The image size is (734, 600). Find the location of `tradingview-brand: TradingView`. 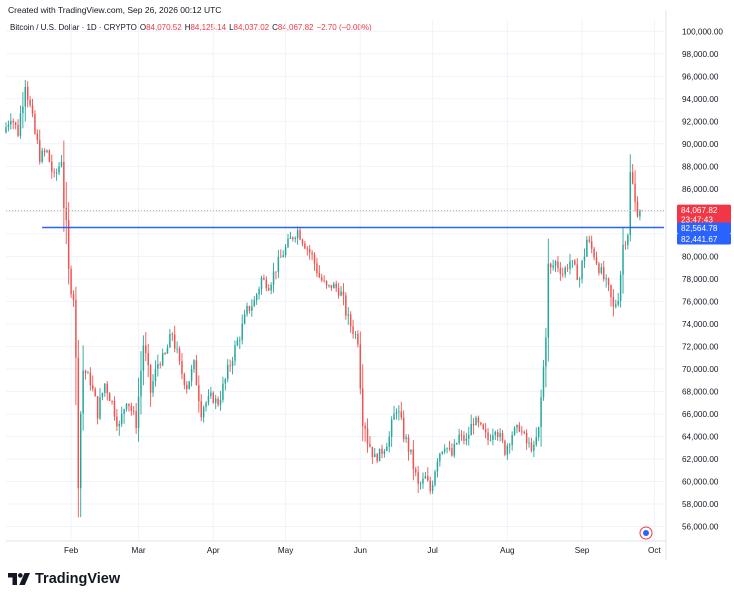

tradingview-brand: TradingView is located at coordinates (64, 579).